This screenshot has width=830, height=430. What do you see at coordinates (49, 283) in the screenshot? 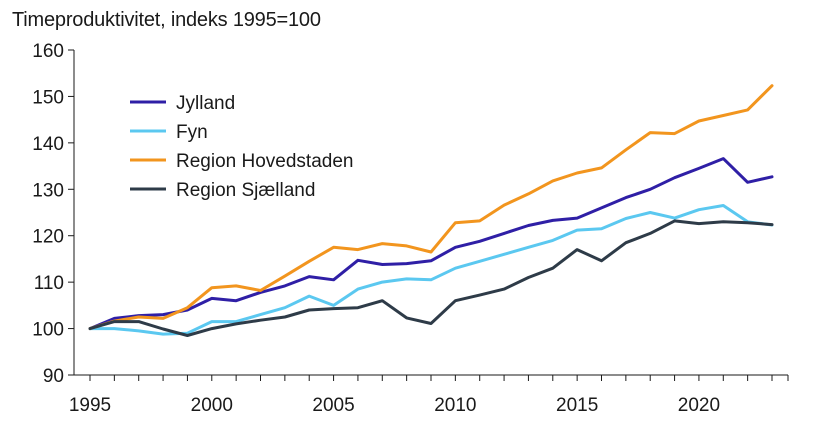
I see `y-tick-label: 110` at bounding box center [49, 283].